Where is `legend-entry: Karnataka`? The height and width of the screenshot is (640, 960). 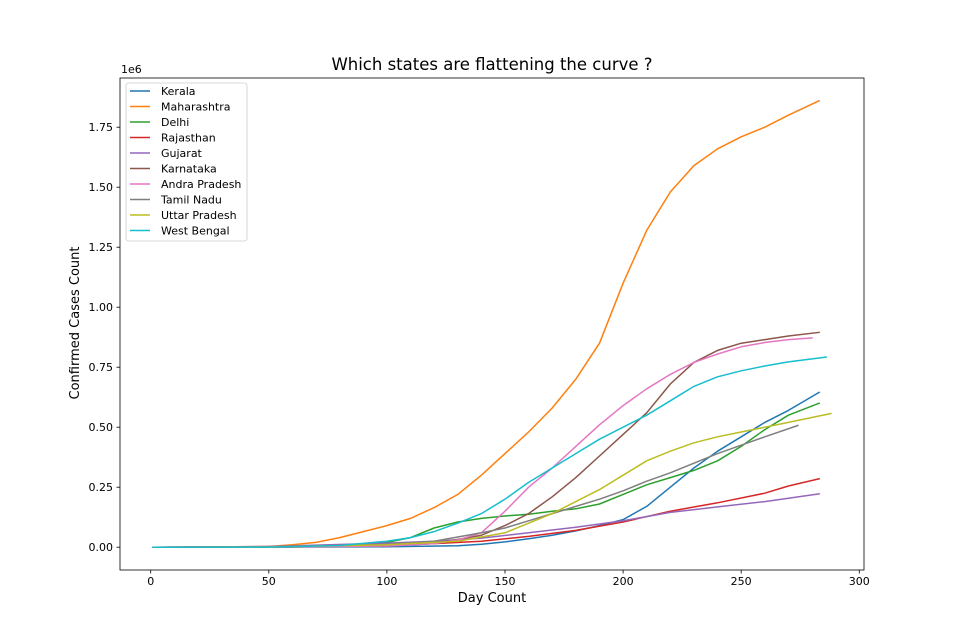 legend-entry: Karnataka is located at coordinates (189, 169).